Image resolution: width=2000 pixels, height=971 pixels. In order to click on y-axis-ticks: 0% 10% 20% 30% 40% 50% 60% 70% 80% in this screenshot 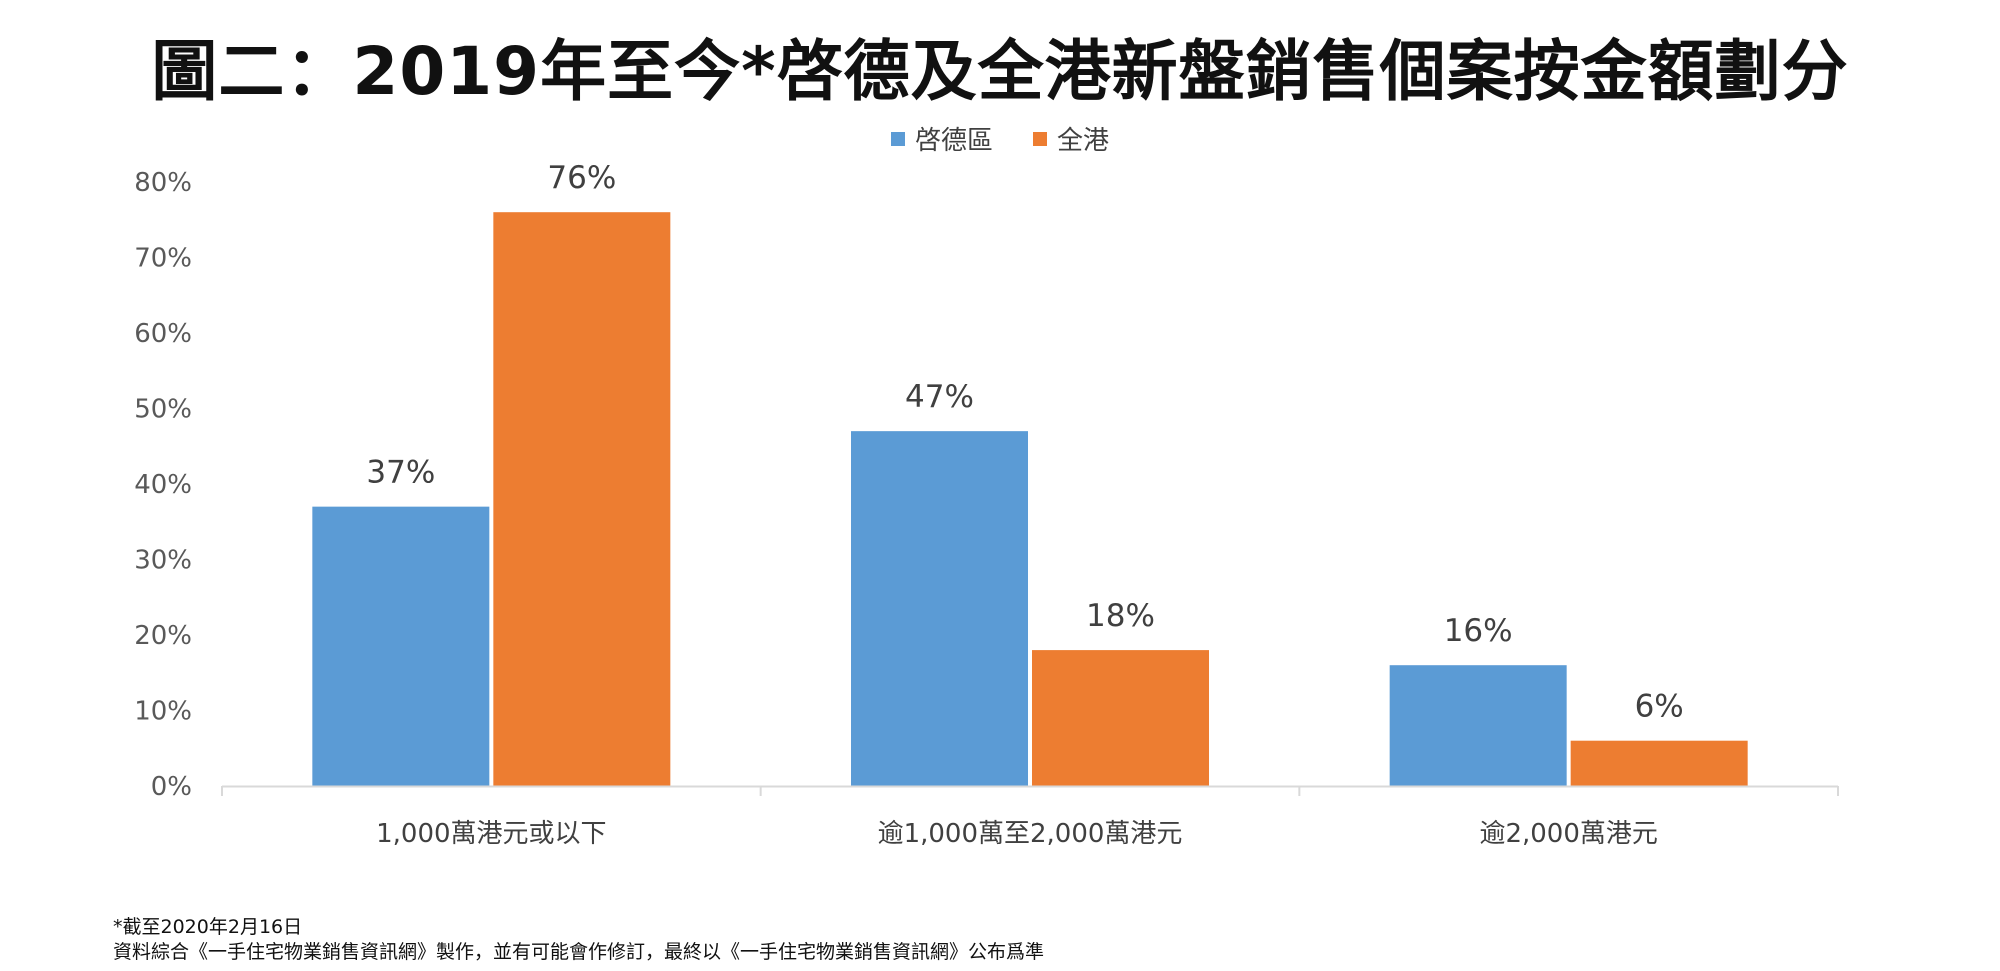, I will do `click(163, 485)`.